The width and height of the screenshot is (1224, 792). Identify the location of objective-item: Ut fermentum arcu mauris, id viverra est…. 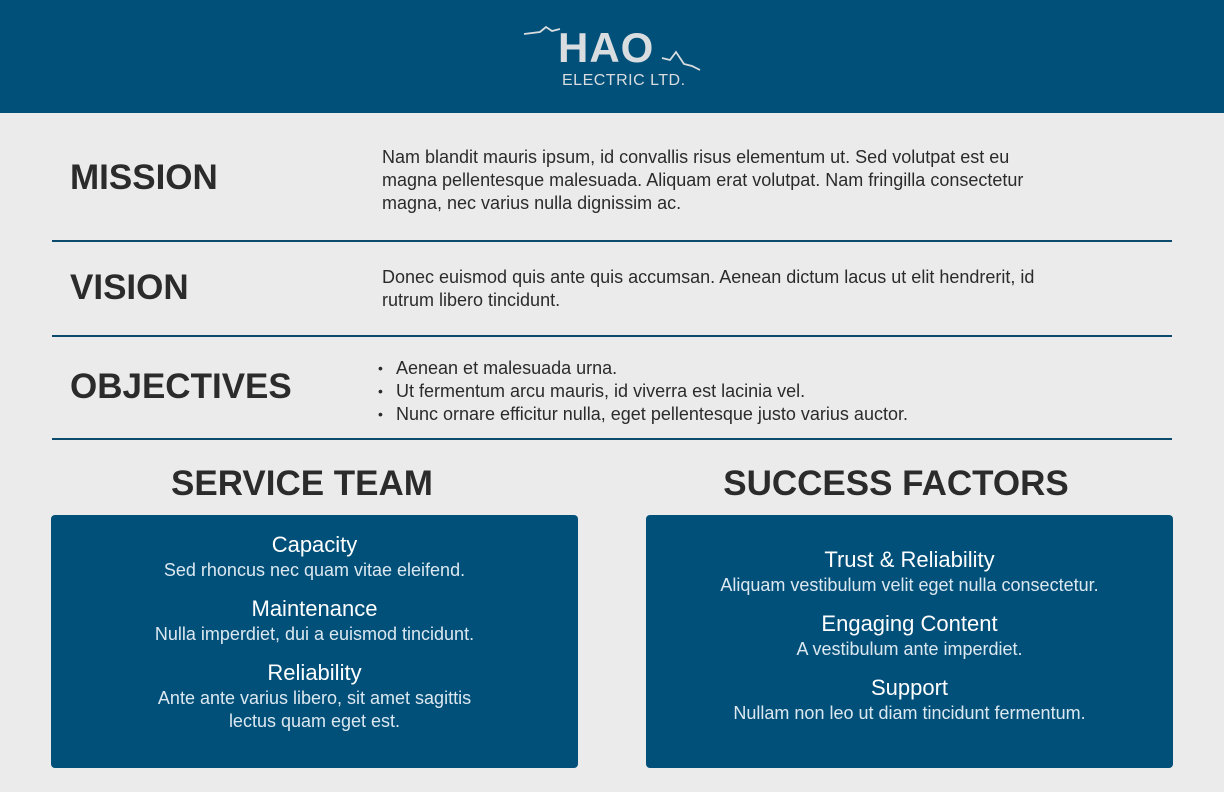
(710, 391).